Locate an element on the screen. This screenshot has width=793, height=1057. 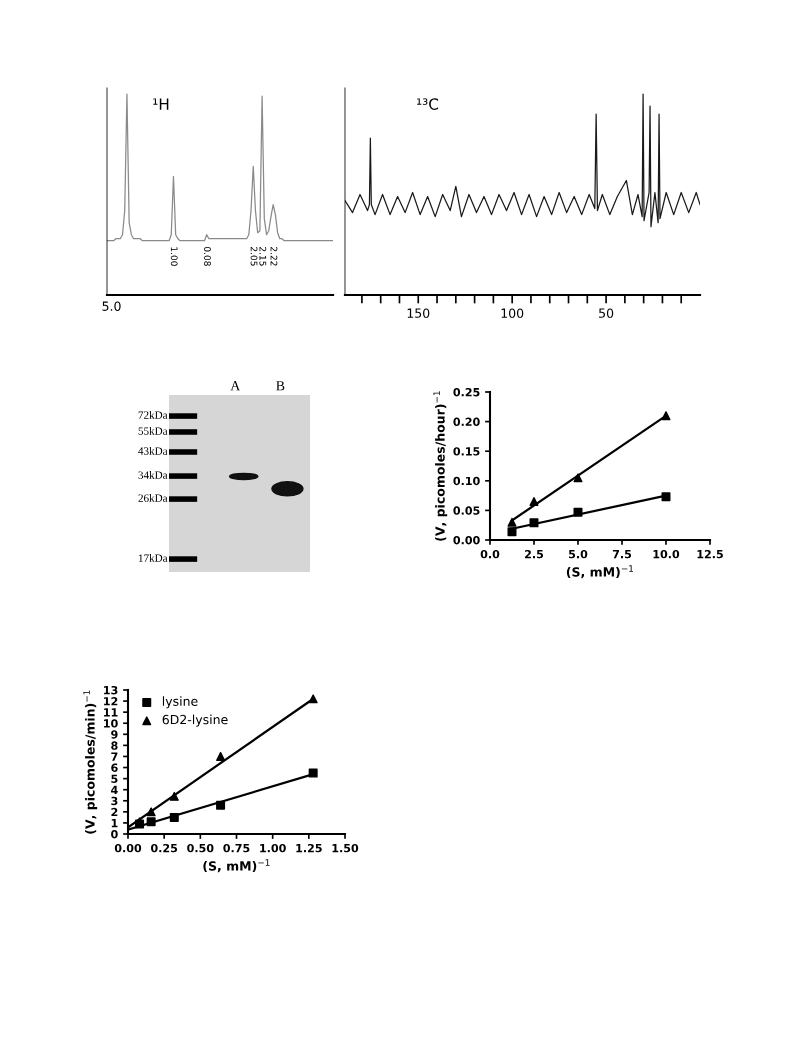
y-tick-label: 0 is located at coordinates (114, 834).